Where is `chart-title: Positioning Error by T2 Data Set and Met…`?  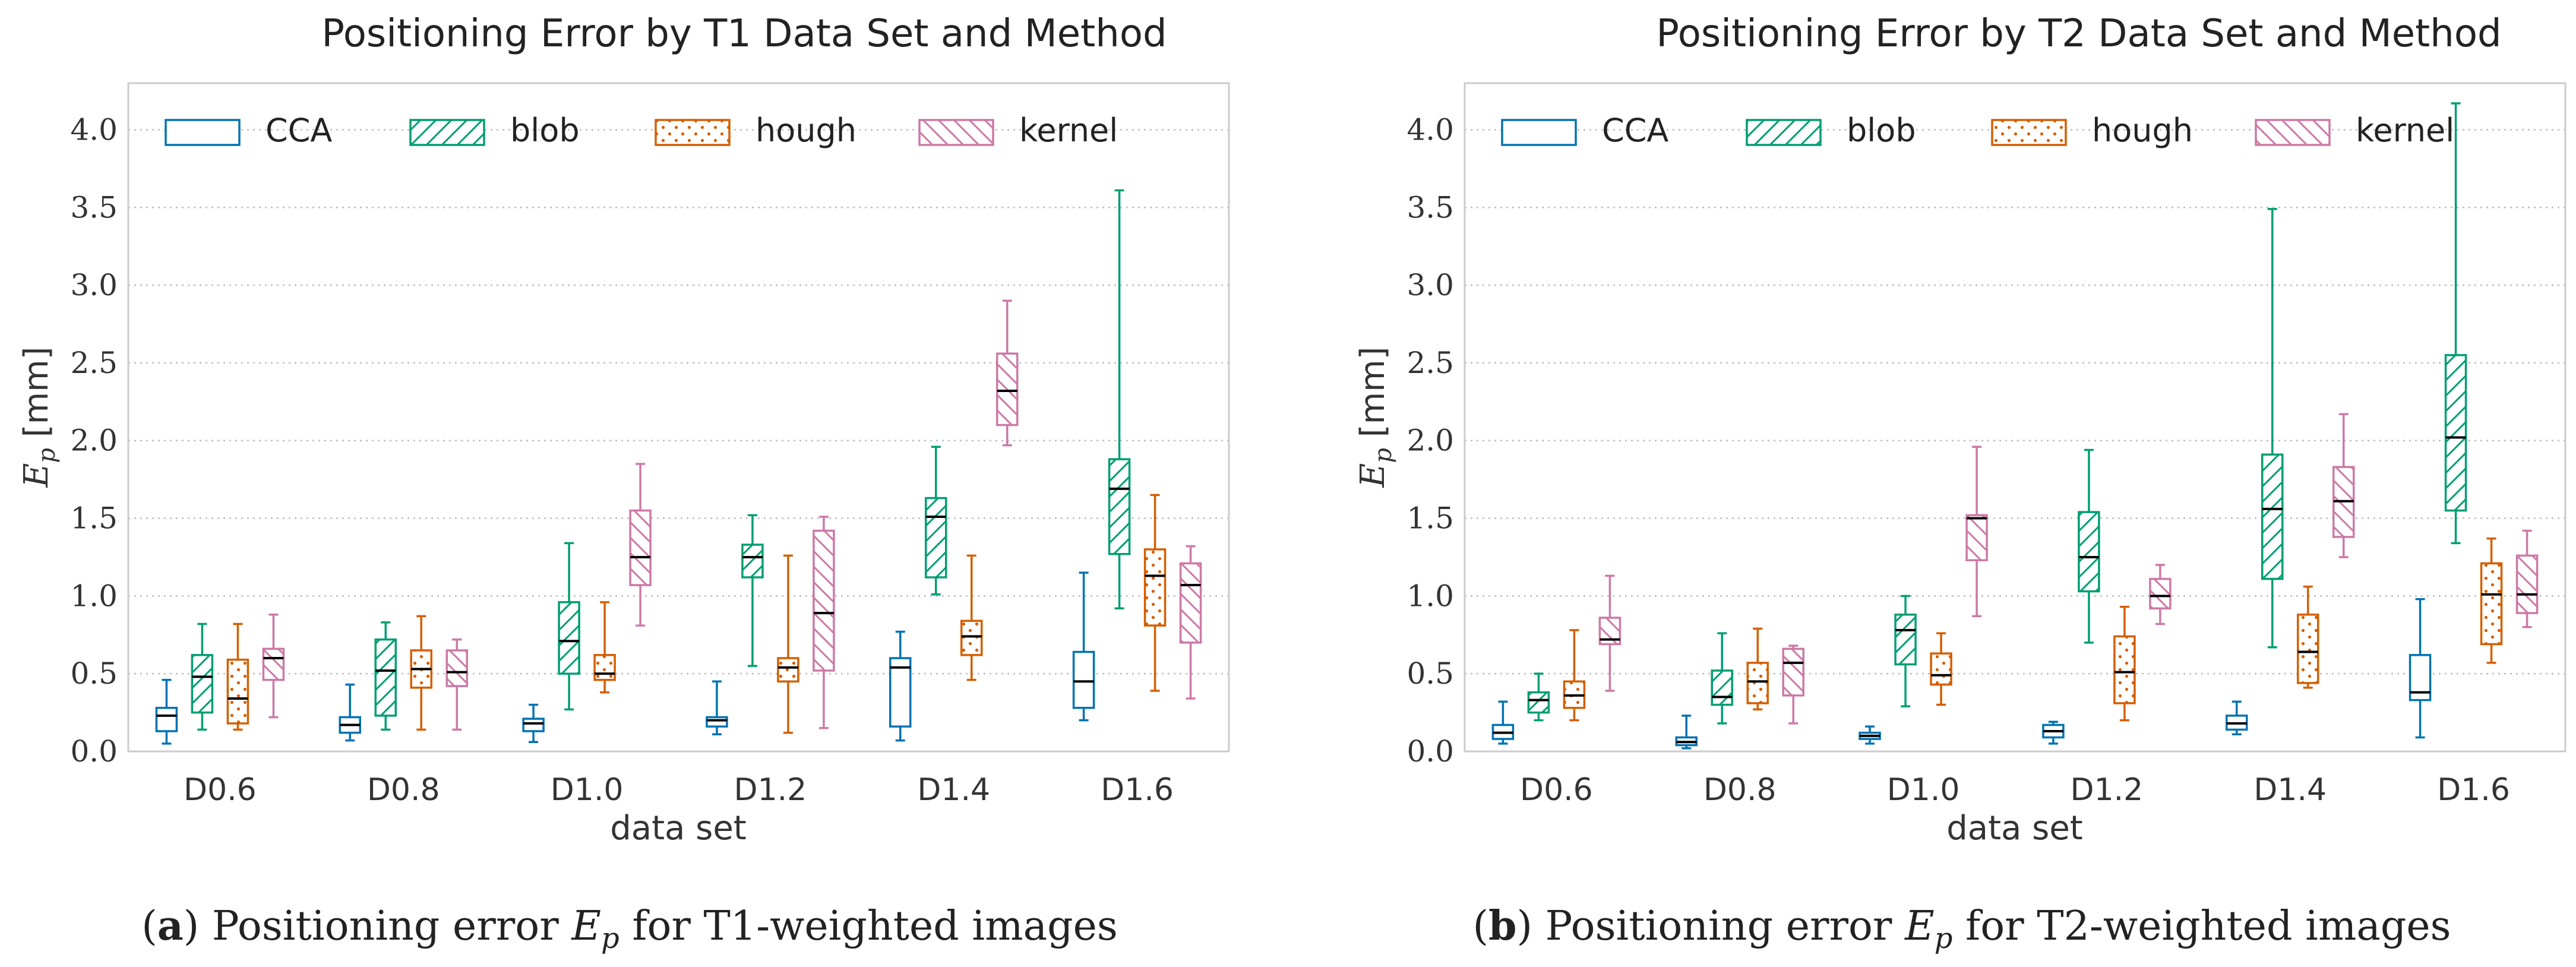 chart-title: Positioning Error by T2 Data Set and Met… is located at coordinates (2078, 34).